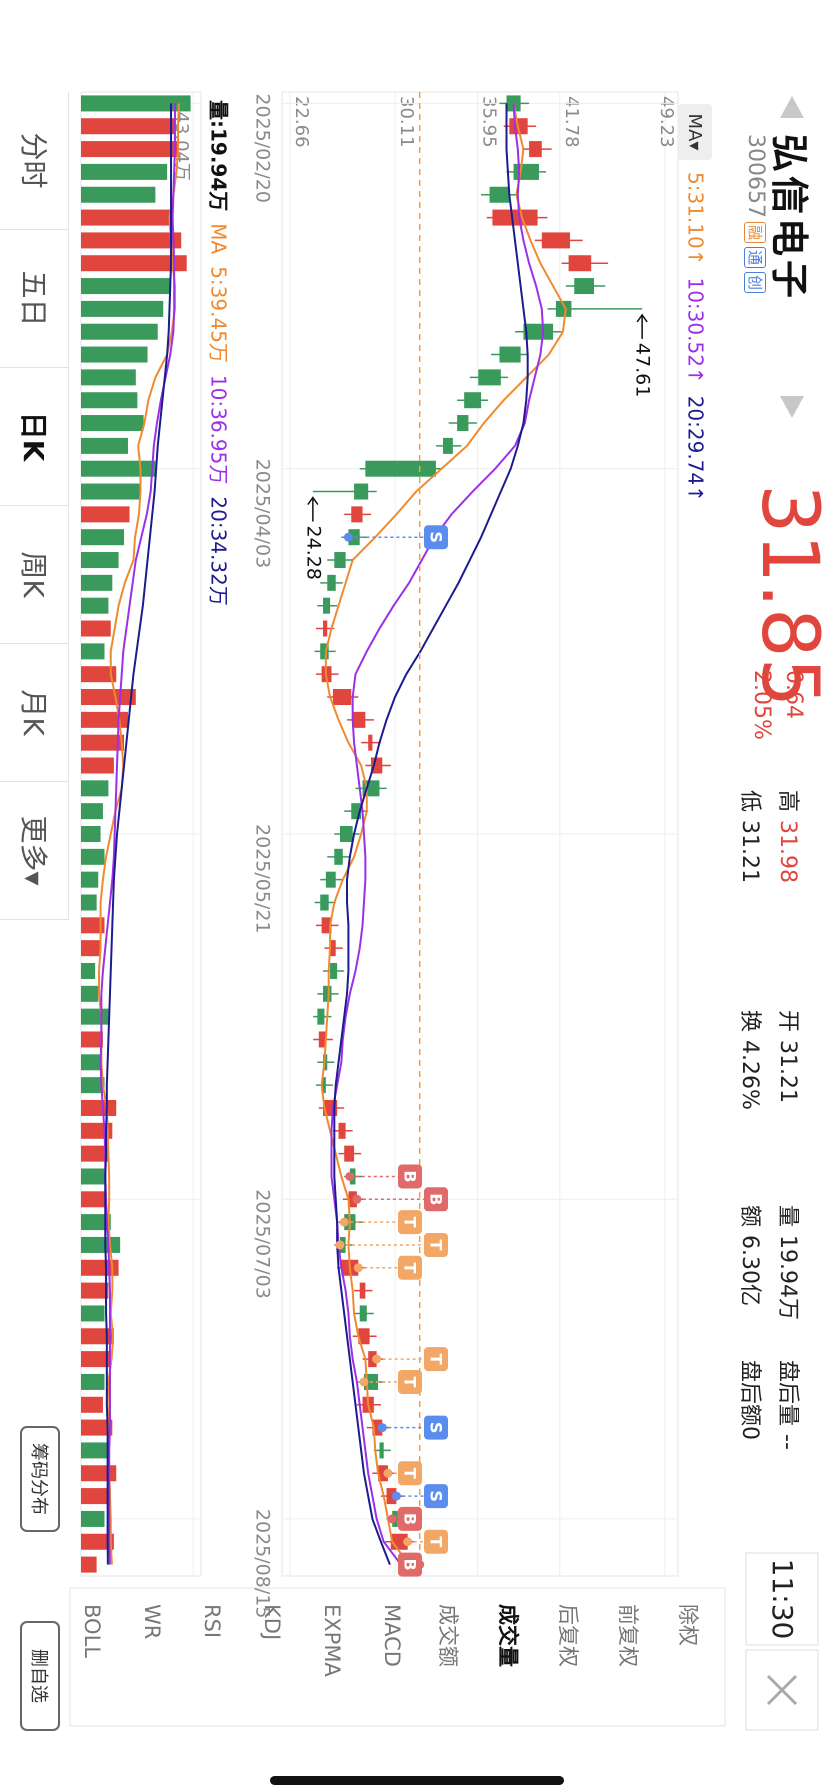 This screenshot has height=1792, width=828. Describe the element at coordinates (92, 1631) in the screenshot. I see `indicator-item: BOLL` at that location.